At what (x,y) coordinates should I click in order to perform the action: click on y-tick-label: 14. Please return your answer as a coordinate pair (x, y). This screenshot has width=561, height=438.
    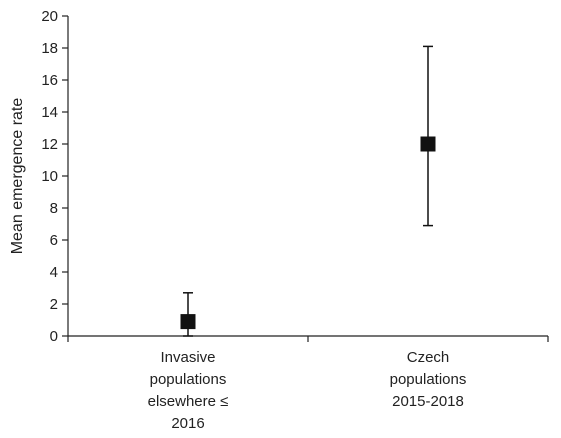
    Looking at the image, I should click on (49, 112).